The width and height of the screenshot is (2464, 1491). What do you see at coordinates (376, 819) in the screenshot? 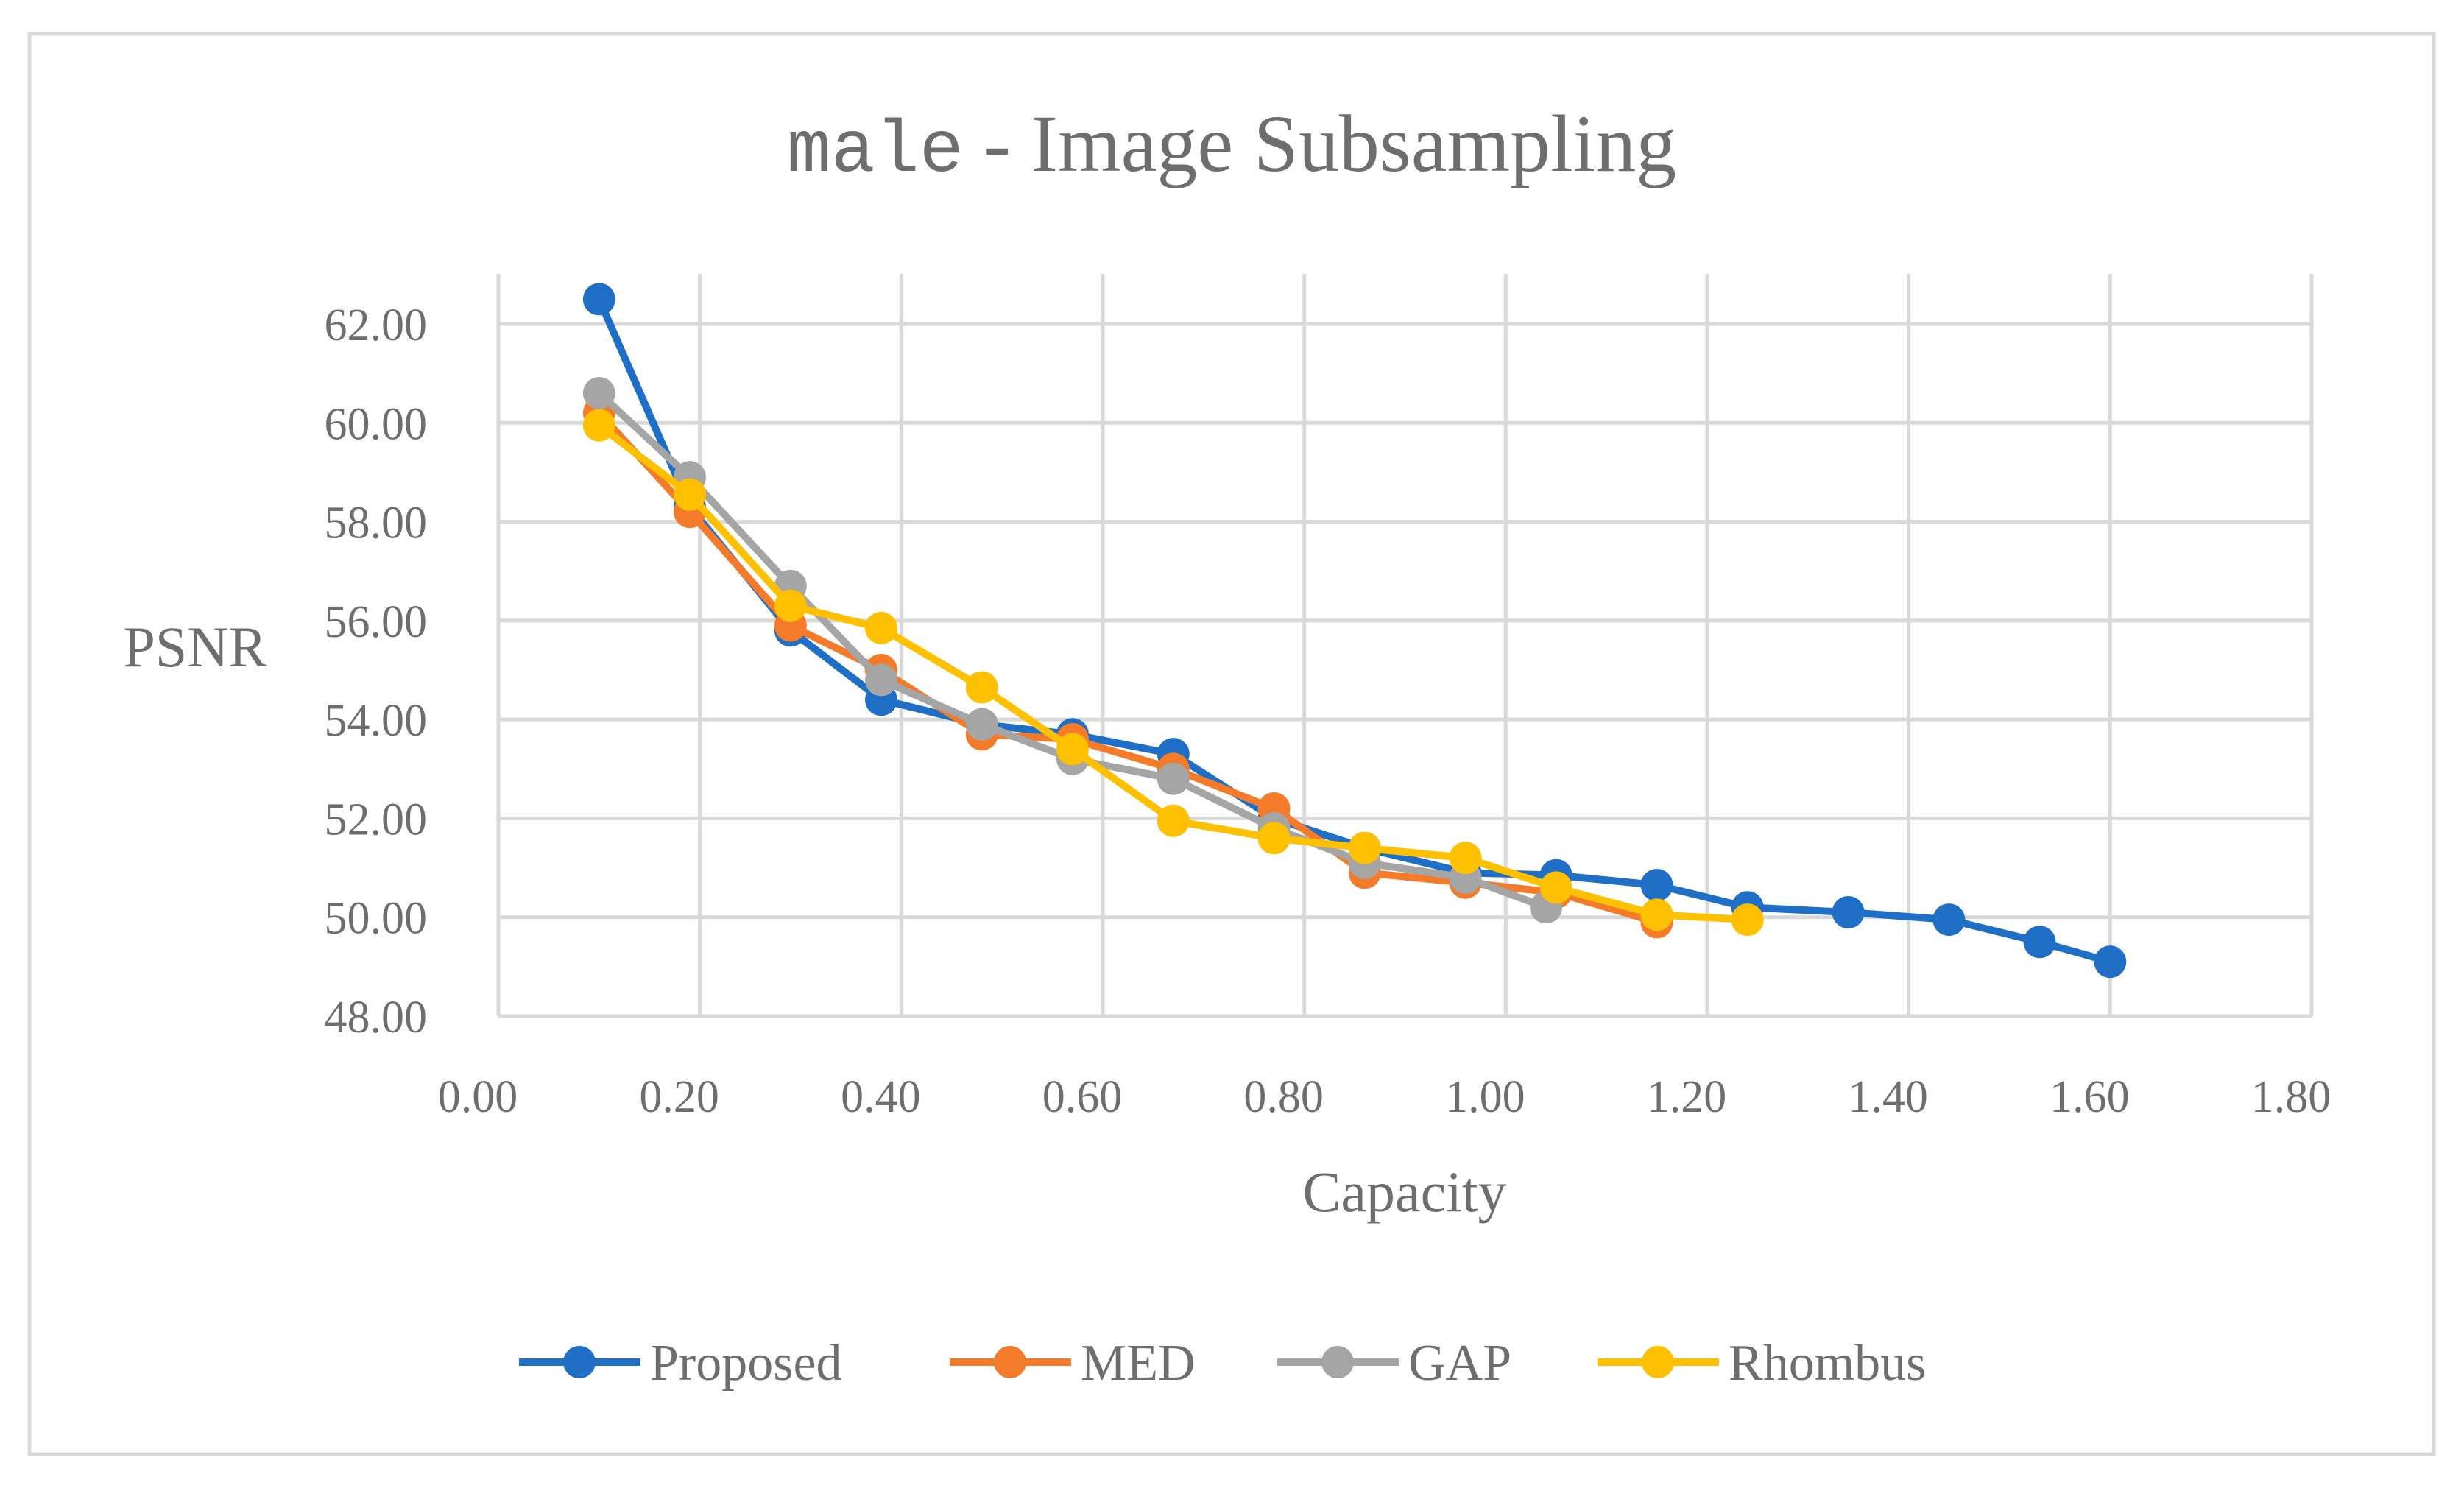
I see `y-tick-label: 52.00` at bounding box center [376, 819].